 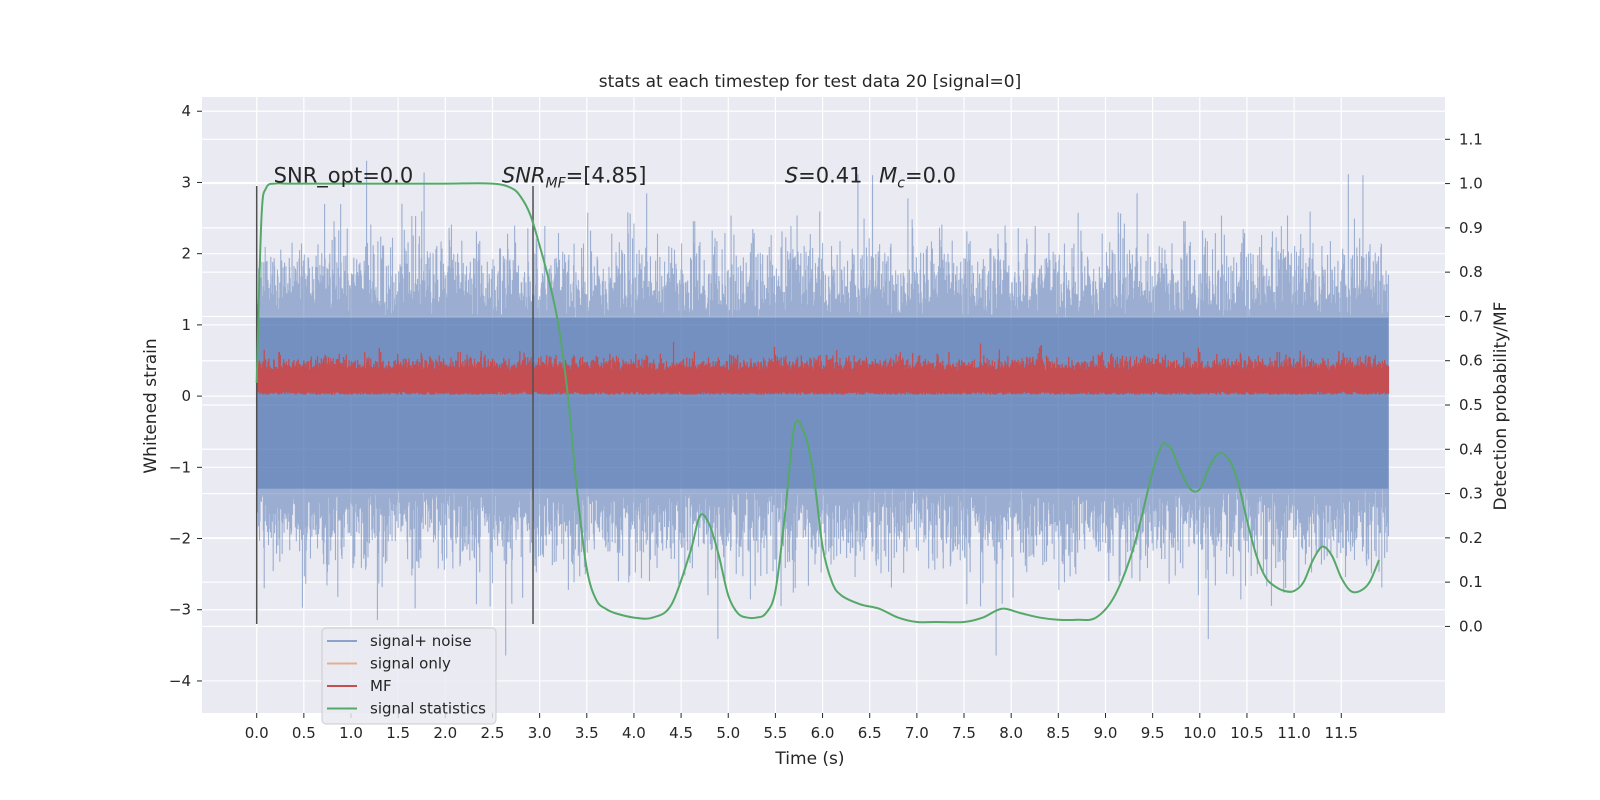 What do you see at coordinates (634, 733) in the screenshot?
I see `x-tick-label-8: 4.0` at bounding box center [634, 733].